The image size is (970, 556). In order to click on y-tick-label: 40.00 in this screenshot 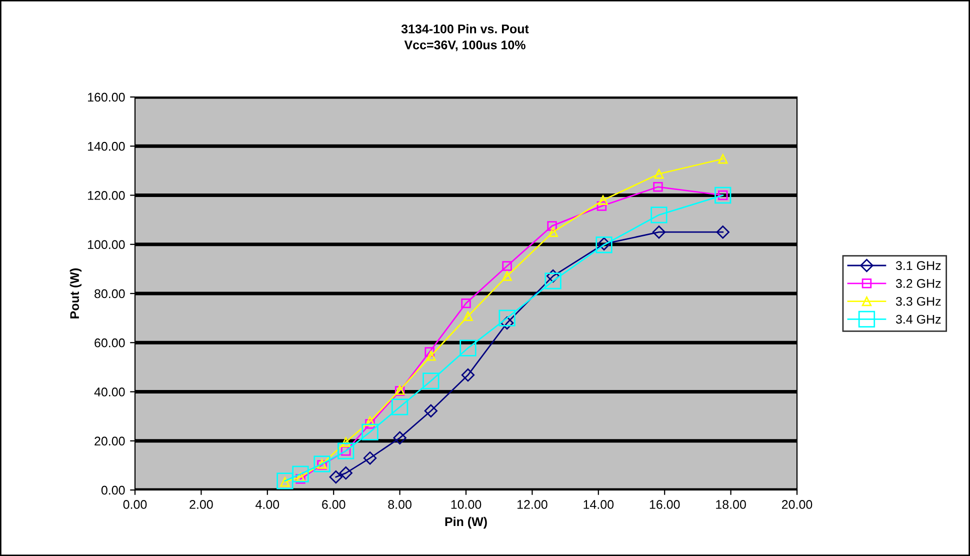, I will do `click(109, 392)`.